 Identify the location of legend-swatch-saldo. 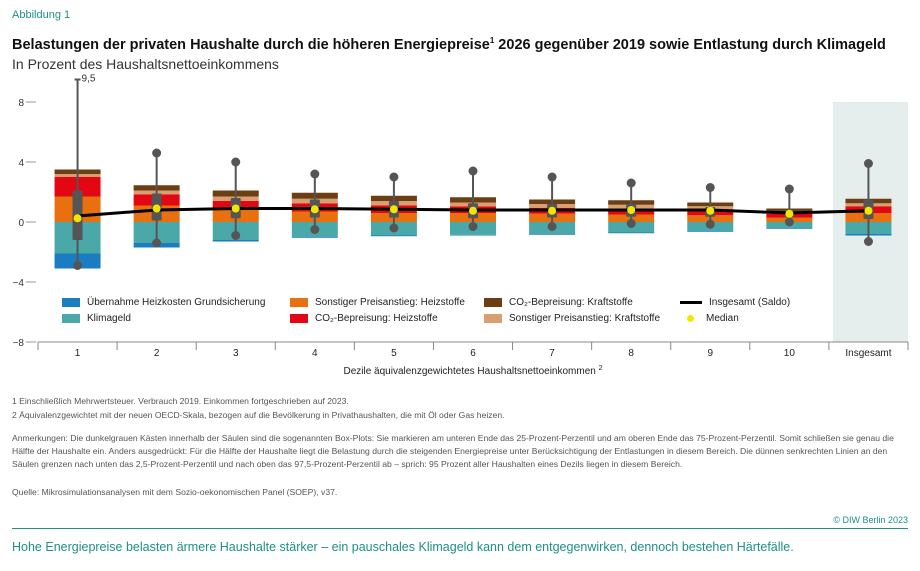
(691, 302).